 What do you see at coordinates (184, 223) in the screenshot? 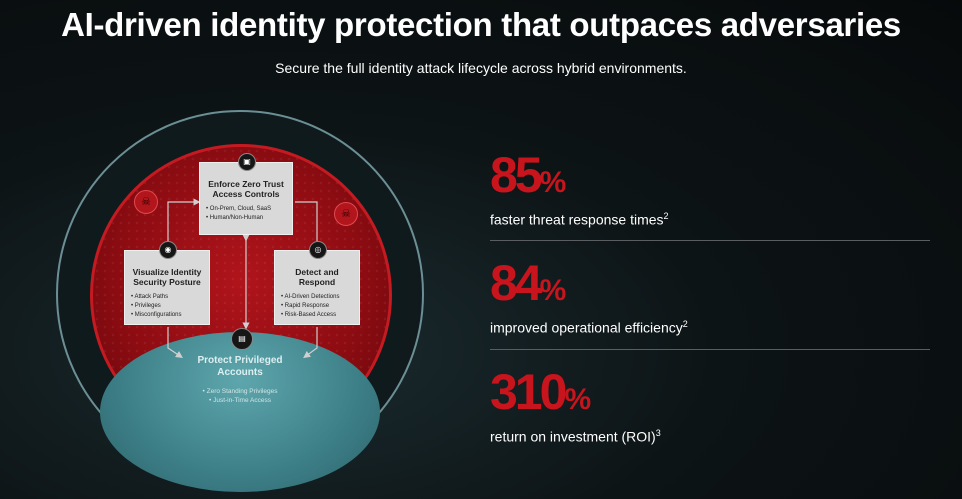
I see `arrow-left-to-top` at bounding box center [184, 223].